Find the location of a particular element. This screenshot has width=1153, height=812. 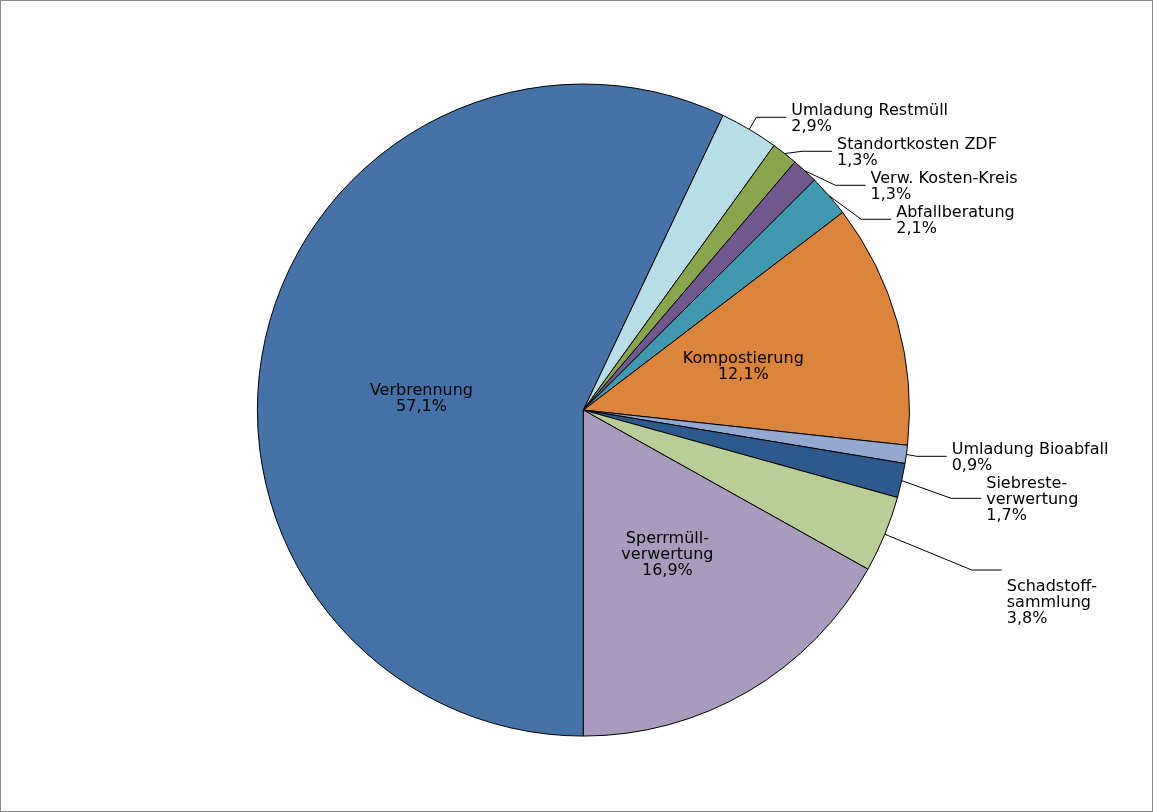

slice-label: Kompostierung is located at coordinates (743, 358).